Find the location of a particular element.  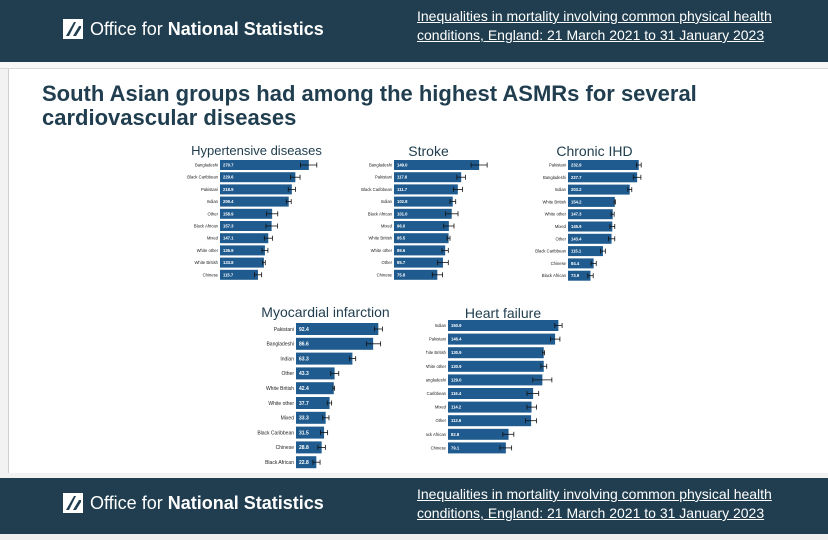

value-label: 63.3 is located at coordinates (304, 359).